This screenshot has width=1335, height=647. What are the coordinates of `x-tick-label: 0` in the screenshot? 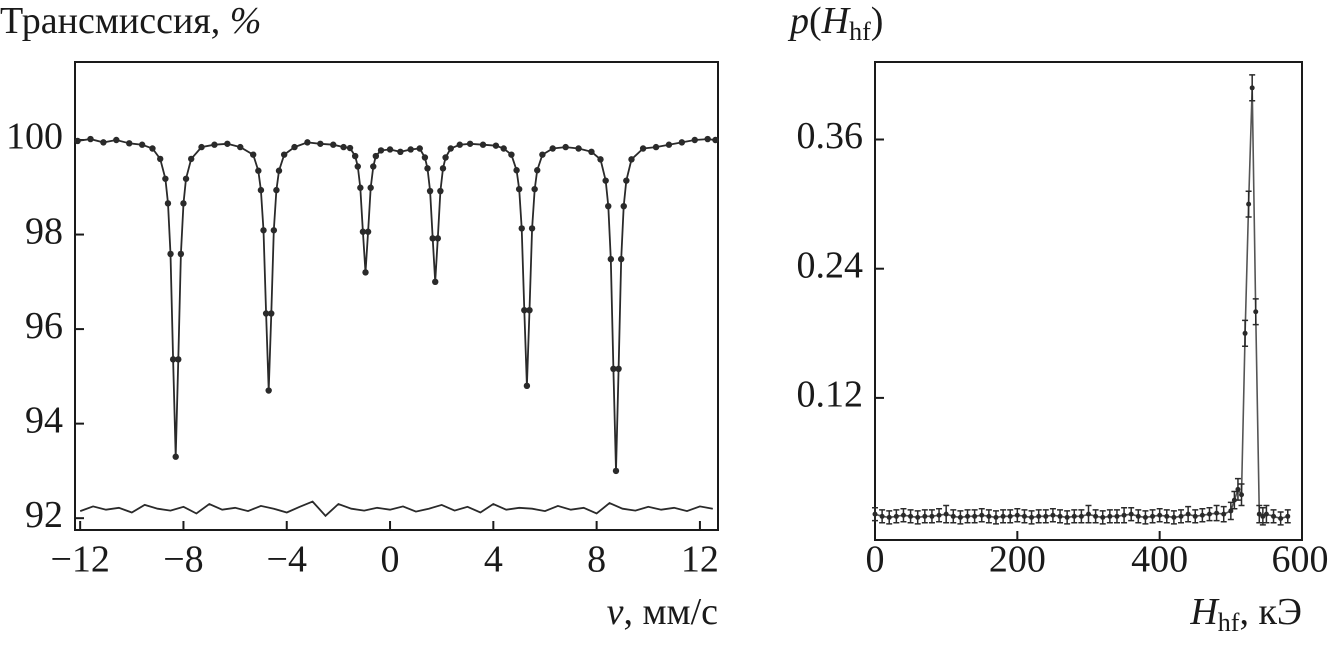 It's located at (875, 560).